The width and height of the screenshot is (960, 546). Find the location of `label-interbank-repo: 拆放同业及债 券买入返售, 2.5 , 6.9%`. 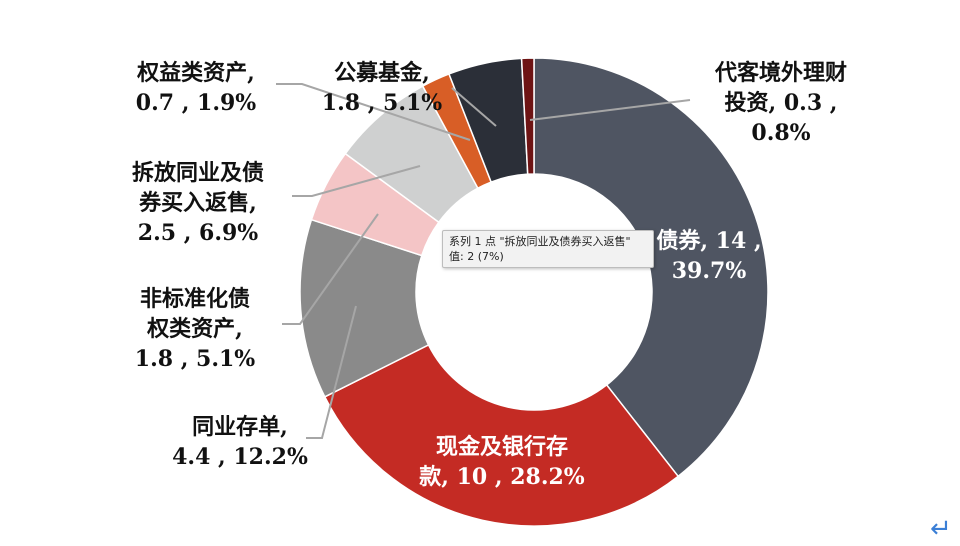

label-interbank-repo: 拆放同业及债 券买入返售, 2.5 , 6.9% is located at coordinates (197, 203).